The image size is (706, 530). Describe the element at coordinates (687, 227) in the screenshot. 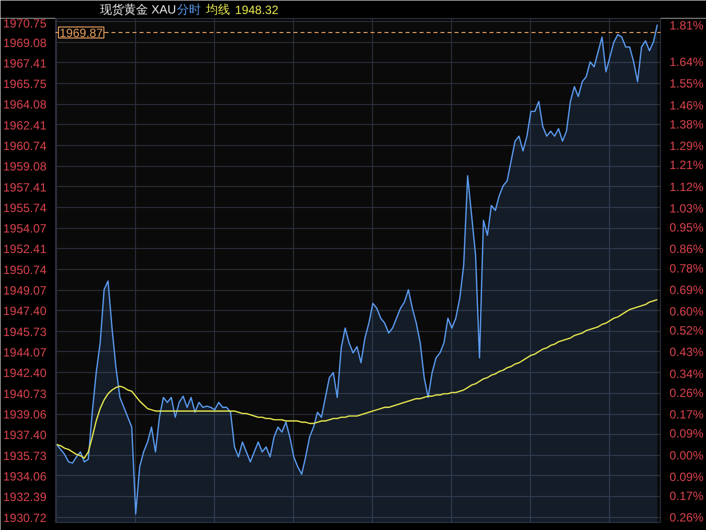

I see `y2-tick-label: 0.95%` at that location.